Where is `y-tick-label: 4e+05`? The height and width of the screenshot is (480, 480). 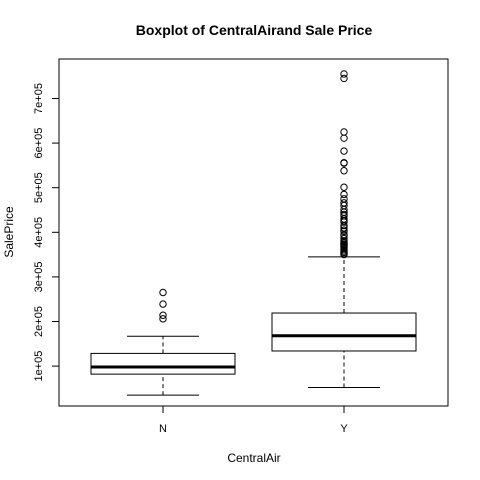
y-tick-label: 4e+05 is located at coordinates (39, 232).